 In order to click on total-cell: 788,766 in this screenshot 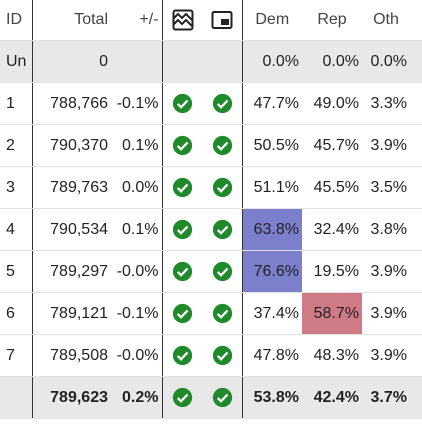, I will do `click(71, 103)`.